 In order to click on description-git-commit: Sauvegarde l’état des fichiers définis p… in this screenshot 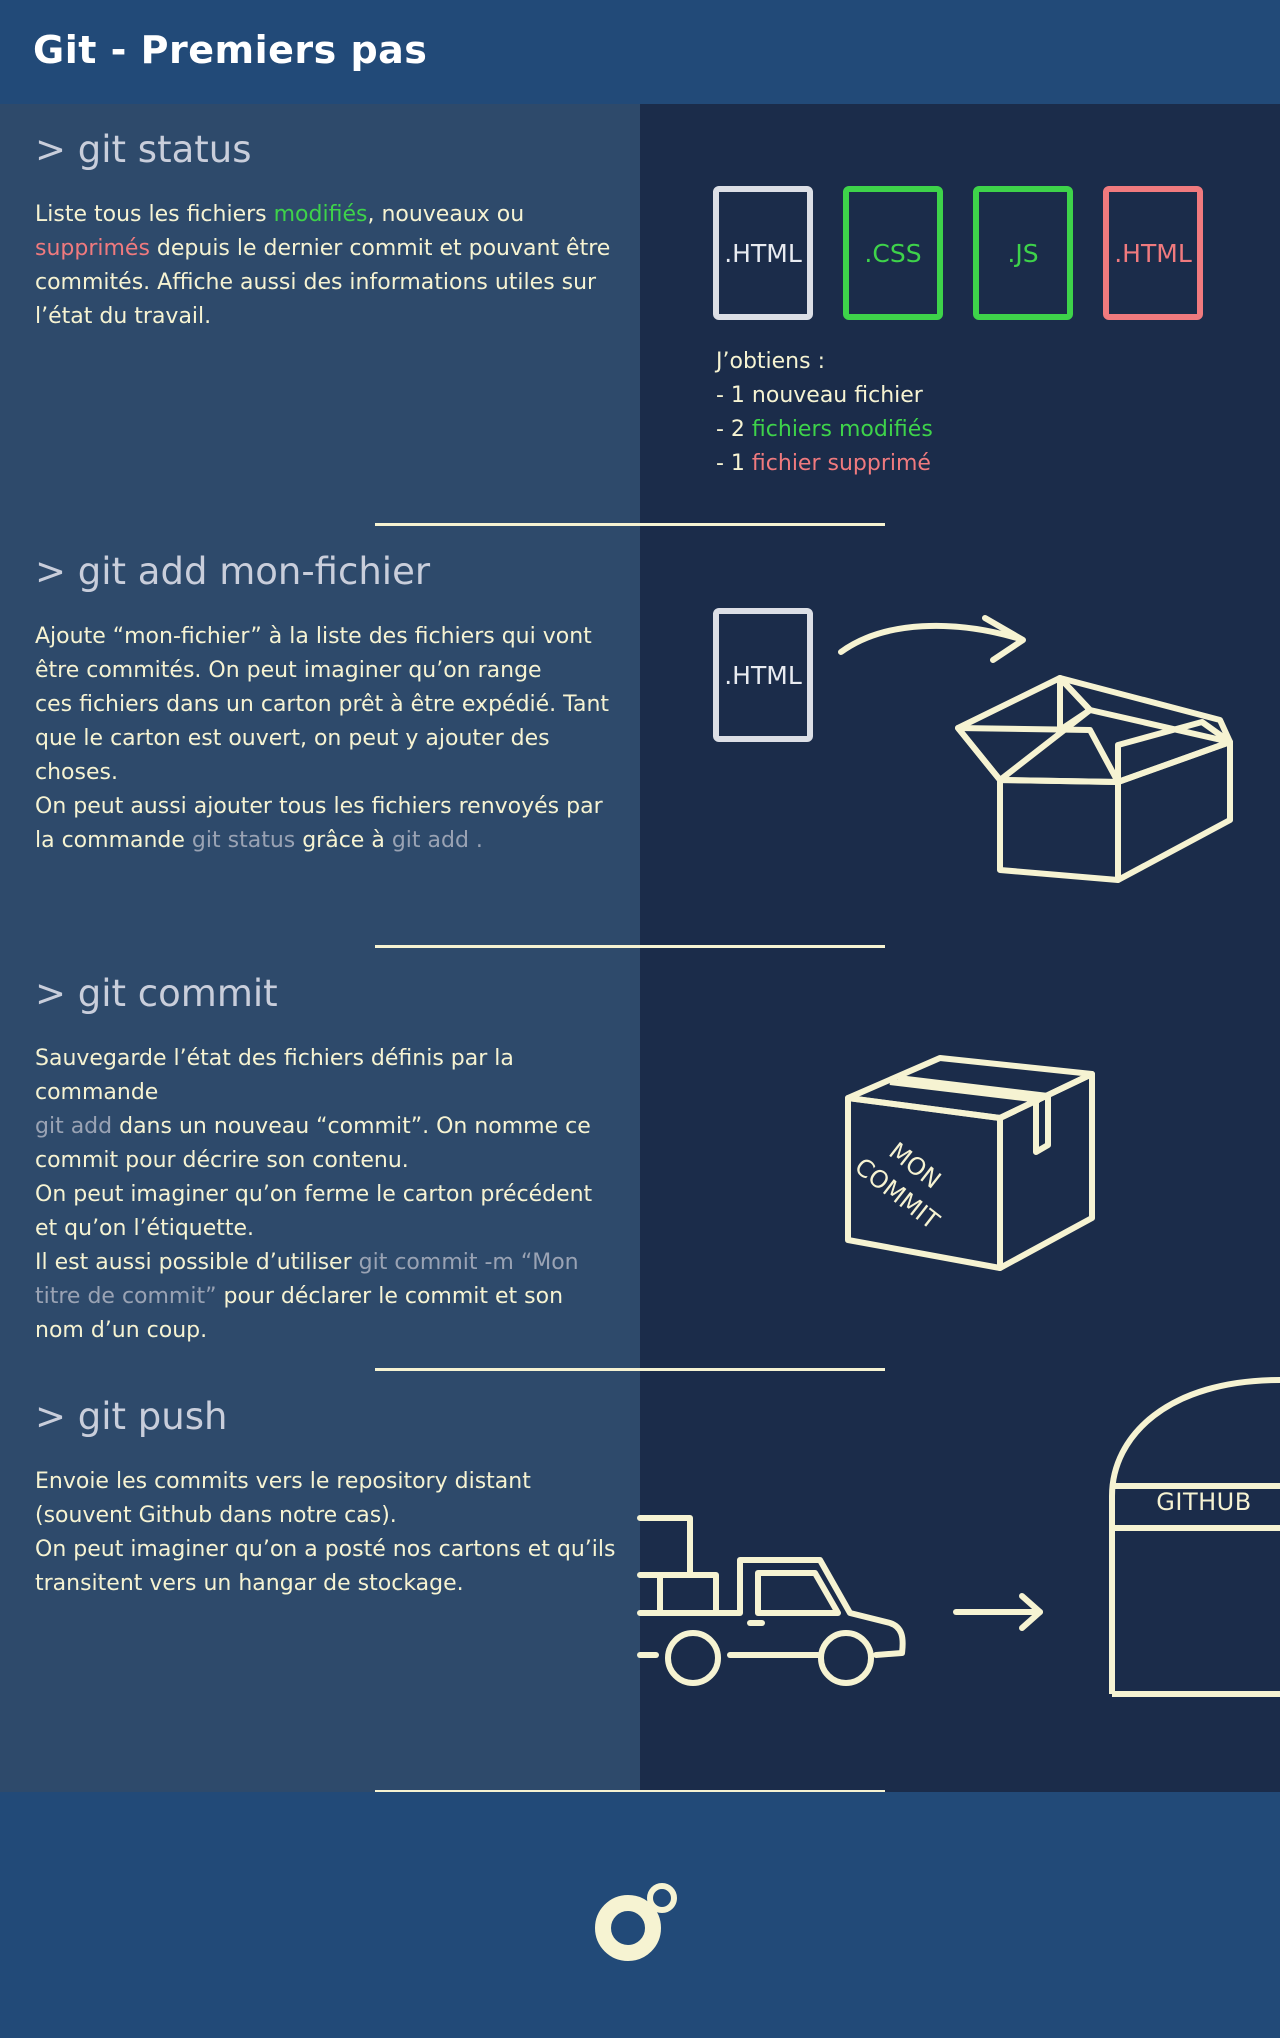, I will do `click(335, 1195)`.